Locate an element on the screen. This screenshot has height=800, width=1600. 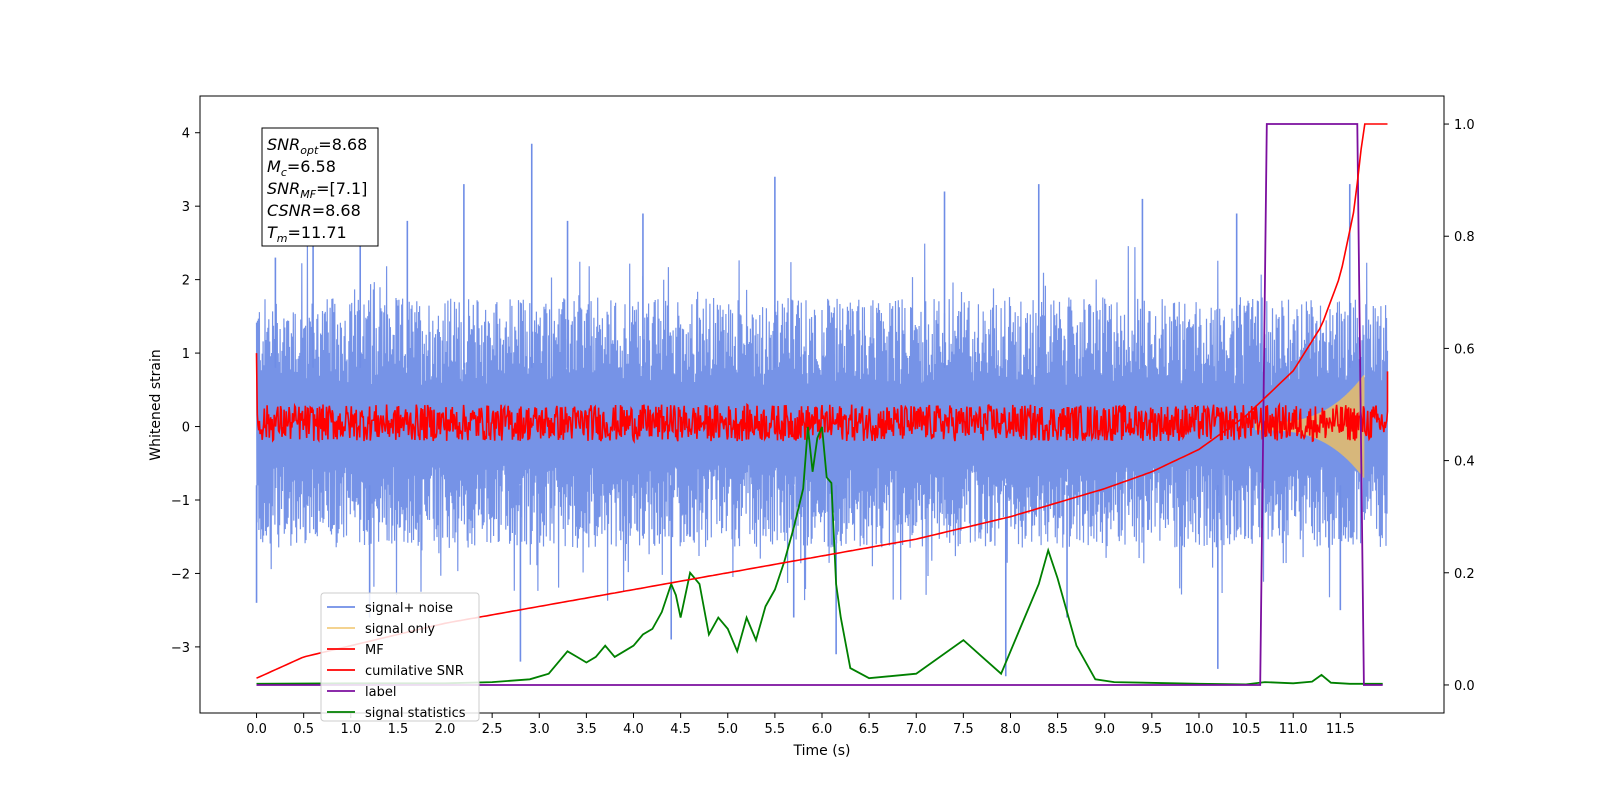
y-tick-label: −2 is located at coordinates (180, 574).